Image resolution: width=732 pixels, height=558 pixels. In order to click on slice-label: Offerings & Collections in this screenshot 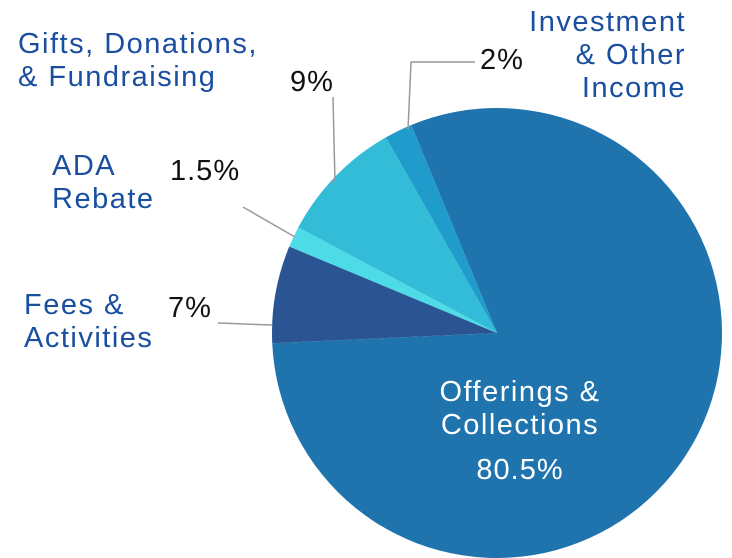, I will do `click(520, 408)`.